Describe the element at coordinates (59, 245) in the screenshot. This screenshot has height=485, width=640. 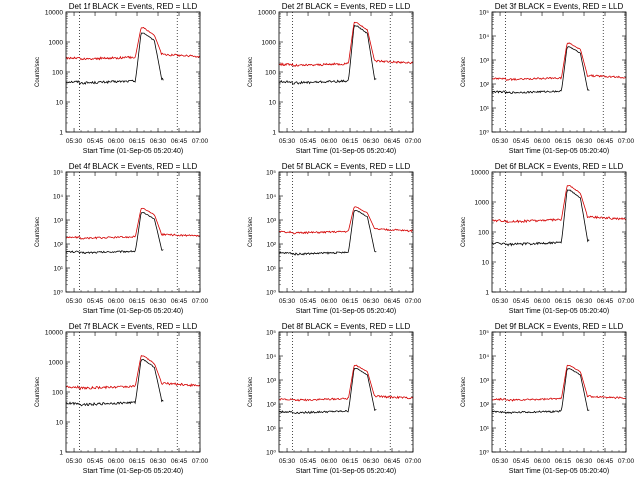
I see `y-tick-label: 10²` at that location.